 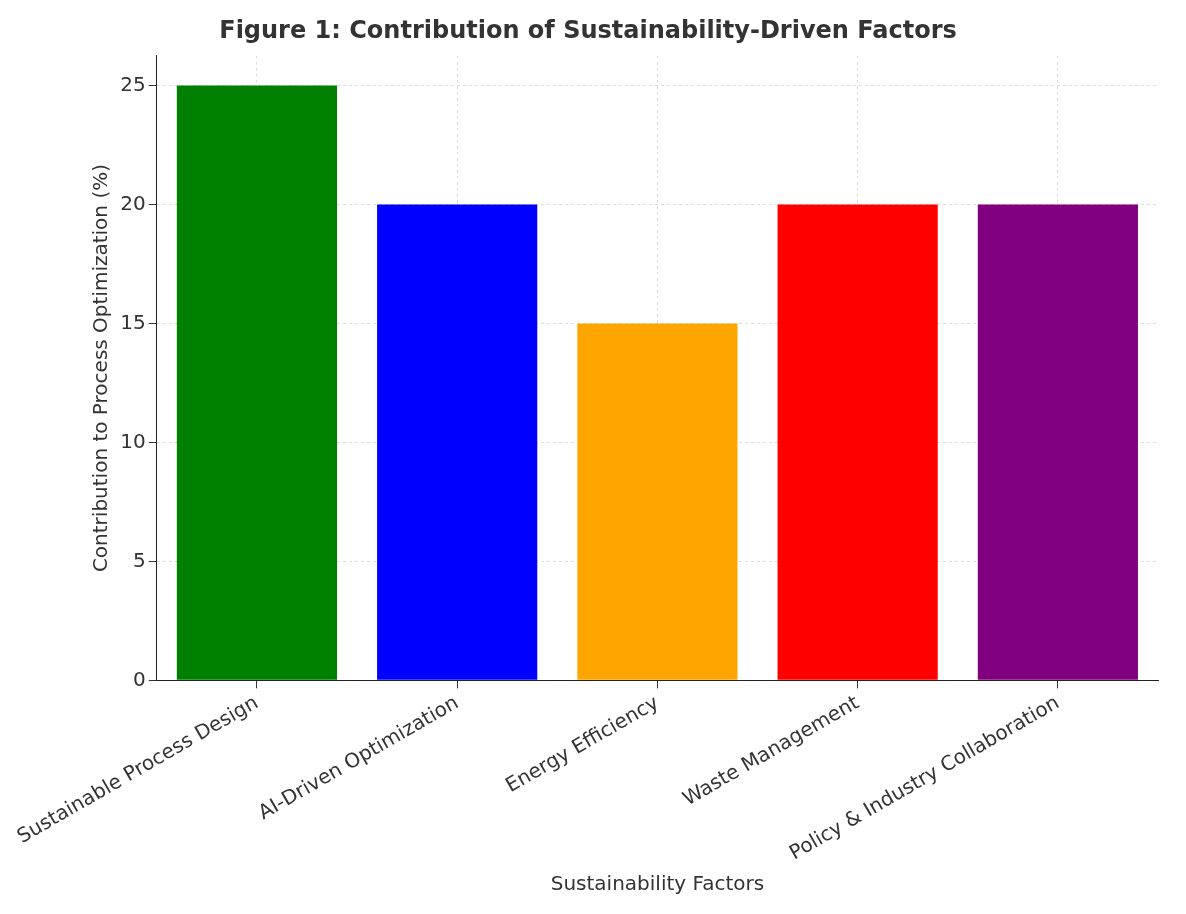 What do you see at coordinates (133, 83) in the screenshot?
I see `y-tick-label: 25` at bounding box center [133, 83].